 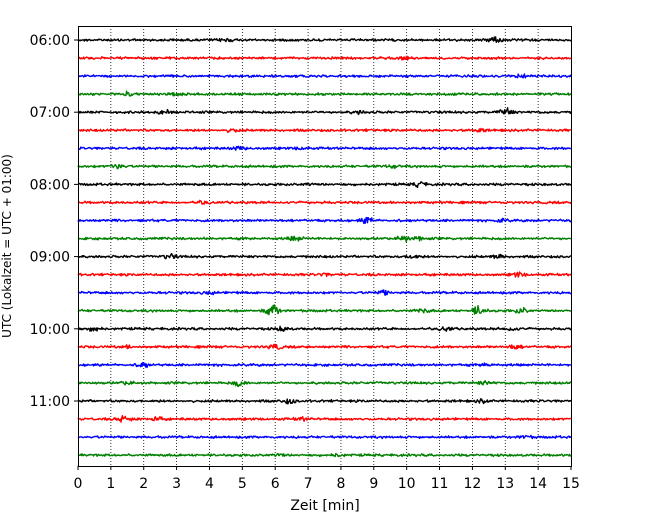 What do you see at coordinates (571, 484) in the screenshot?
I see `x-tick-label: 15` at bounding box center [571, 484].